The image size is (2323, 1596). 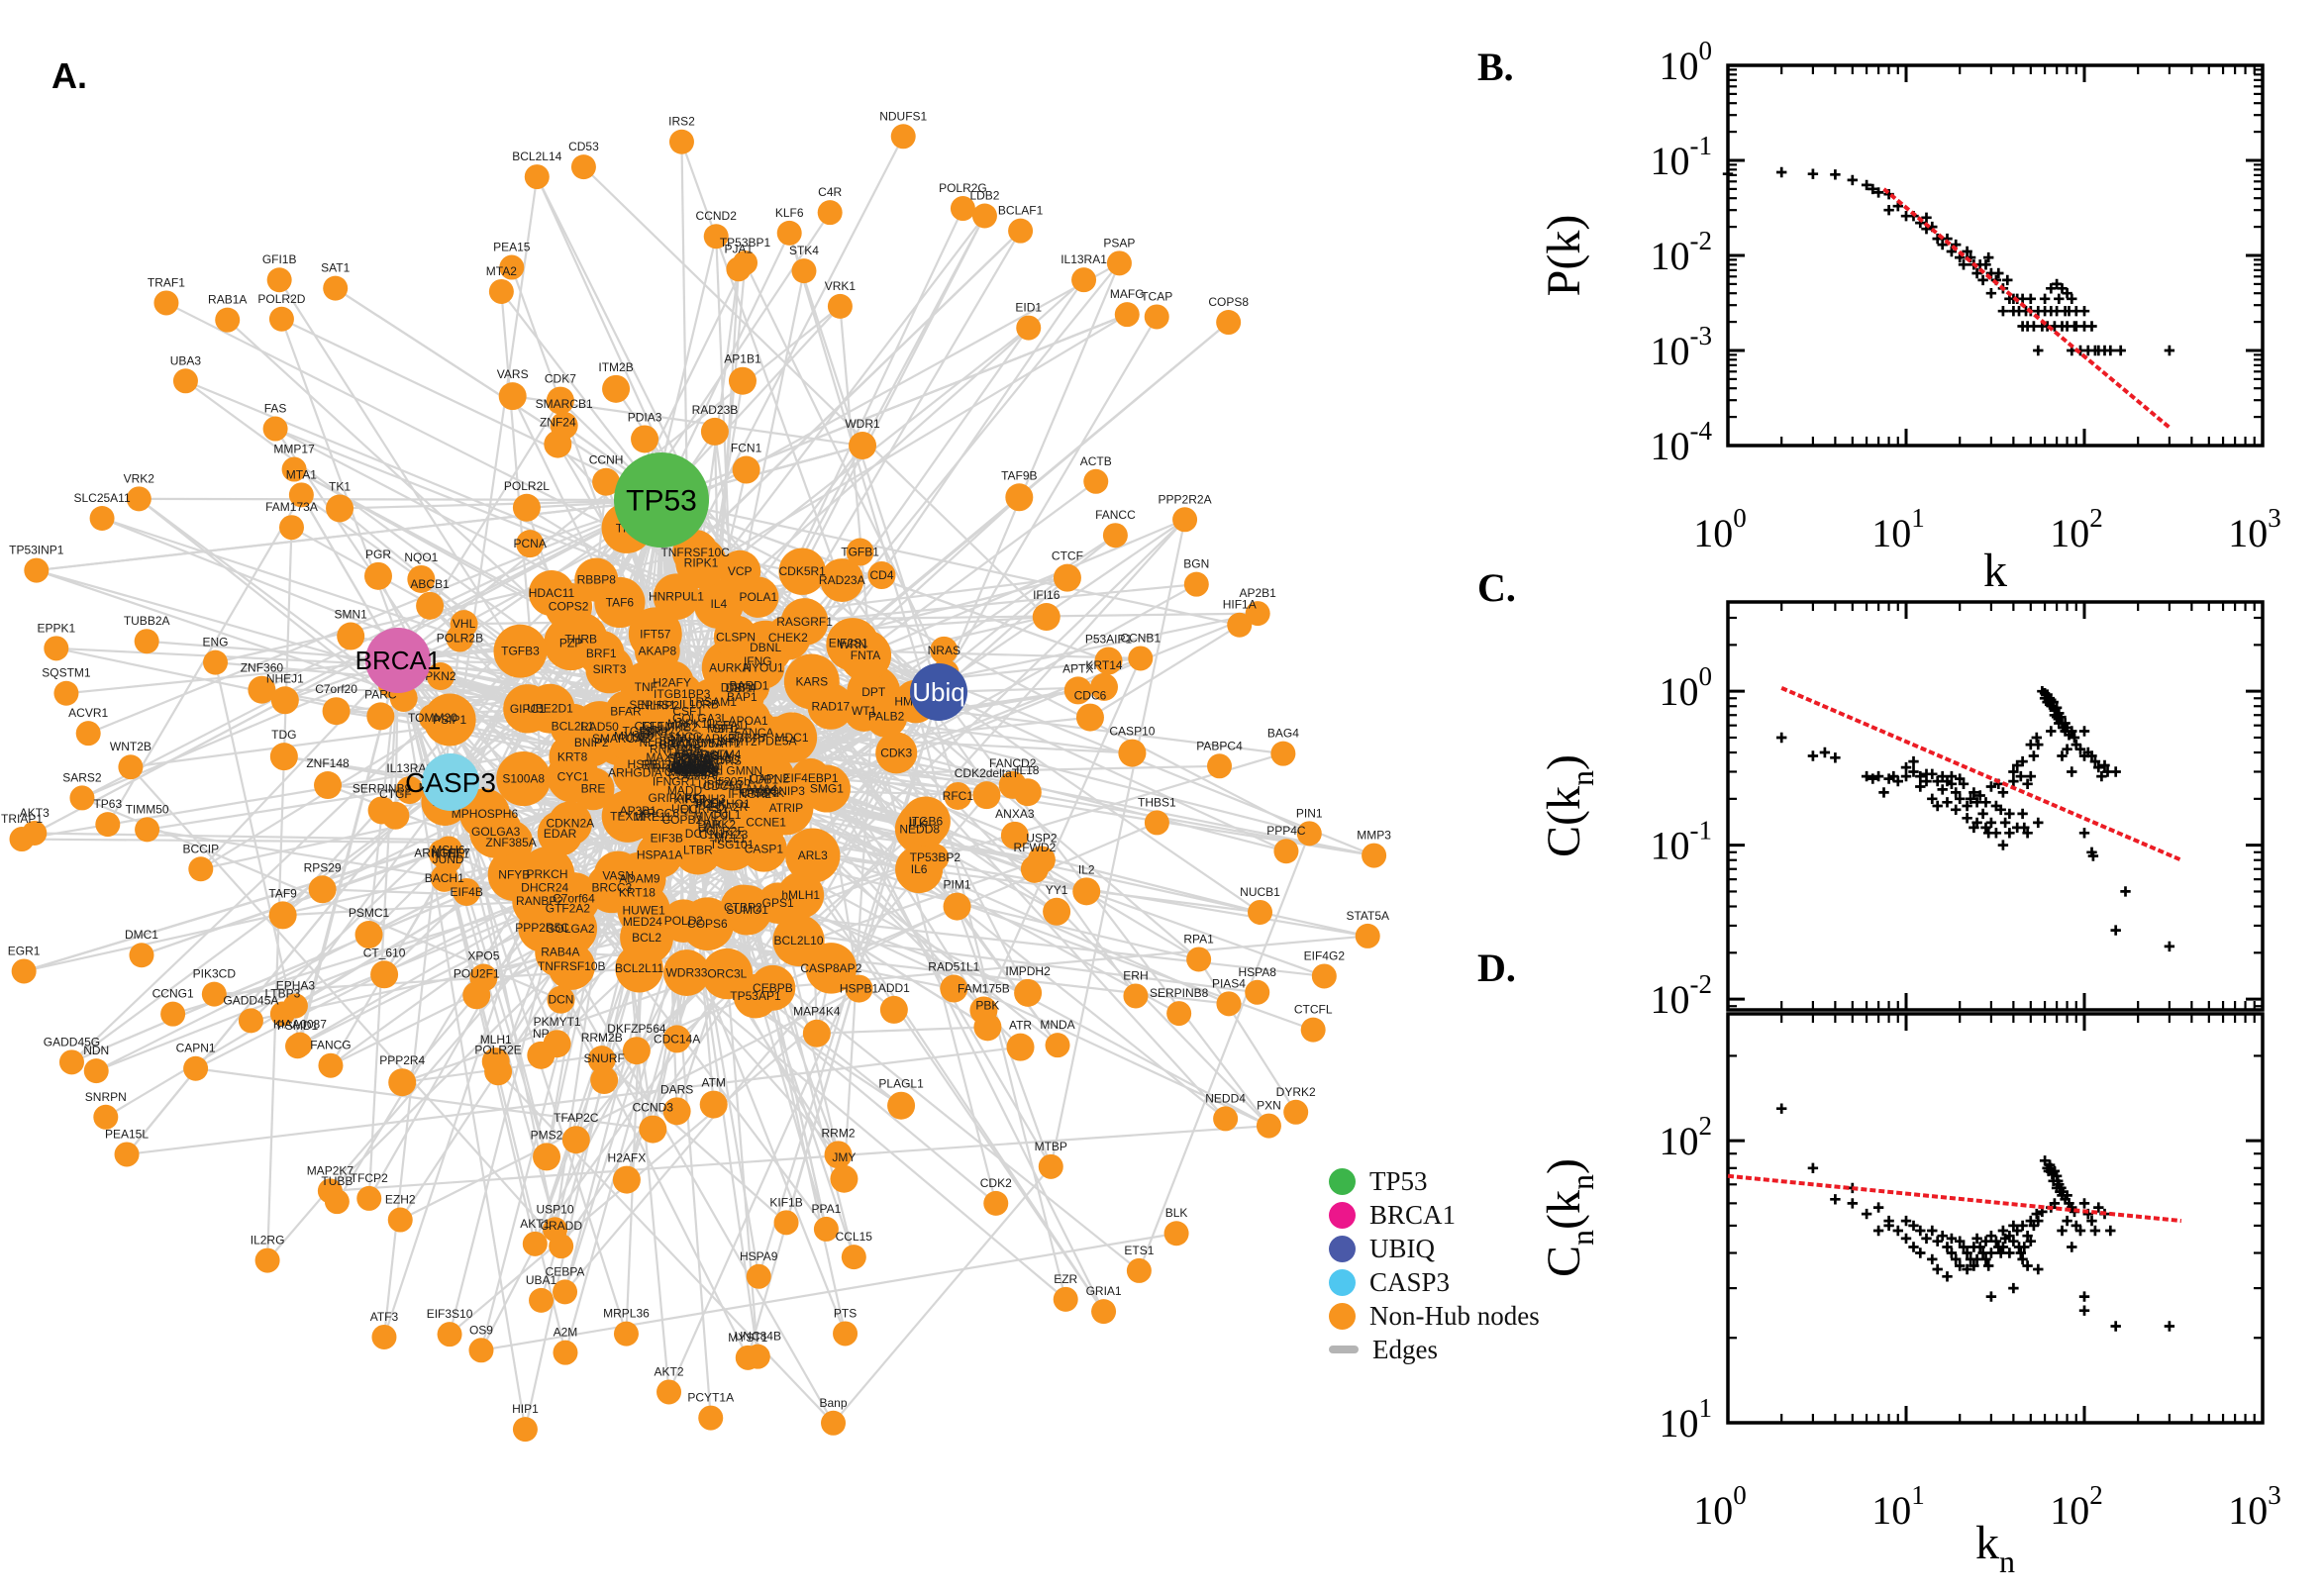 I want to click on gene-label: BRCC3, so click(x=613, y=888).